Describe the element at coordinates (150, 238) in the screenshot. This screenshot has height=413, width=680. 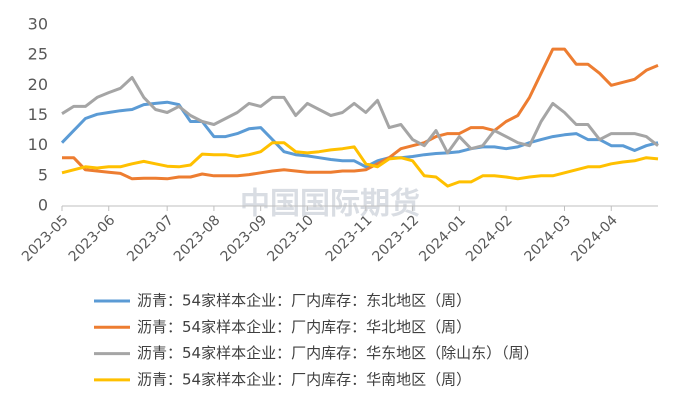
I see `x-tick-label: 2023-07` at that location.